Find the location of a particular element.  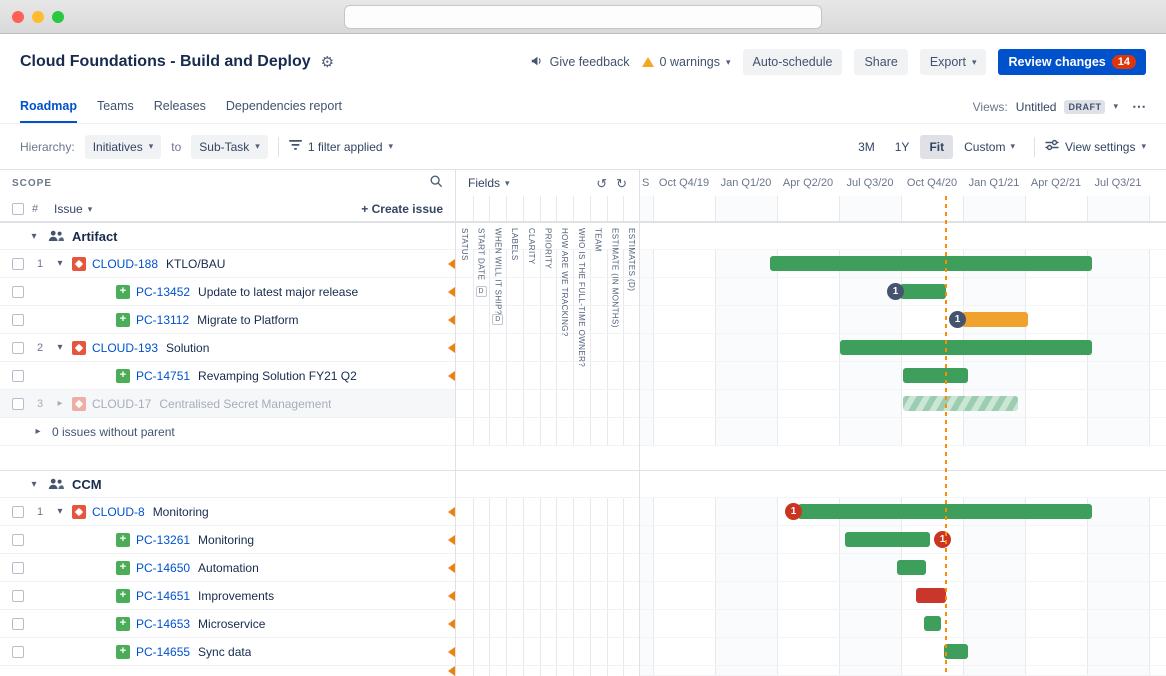

more-options-button: ⋯ is located at coordinates (1139, 106).